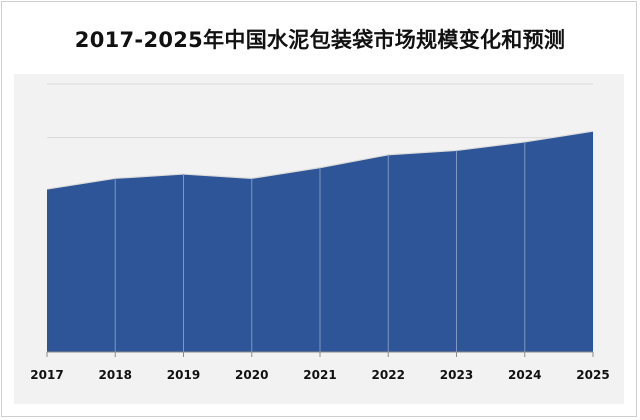 The image size is (640, 420). I want to click on chart-title: 2017-2025年中国水泥包装袋市场规模变化和预测, so click(320, 40).